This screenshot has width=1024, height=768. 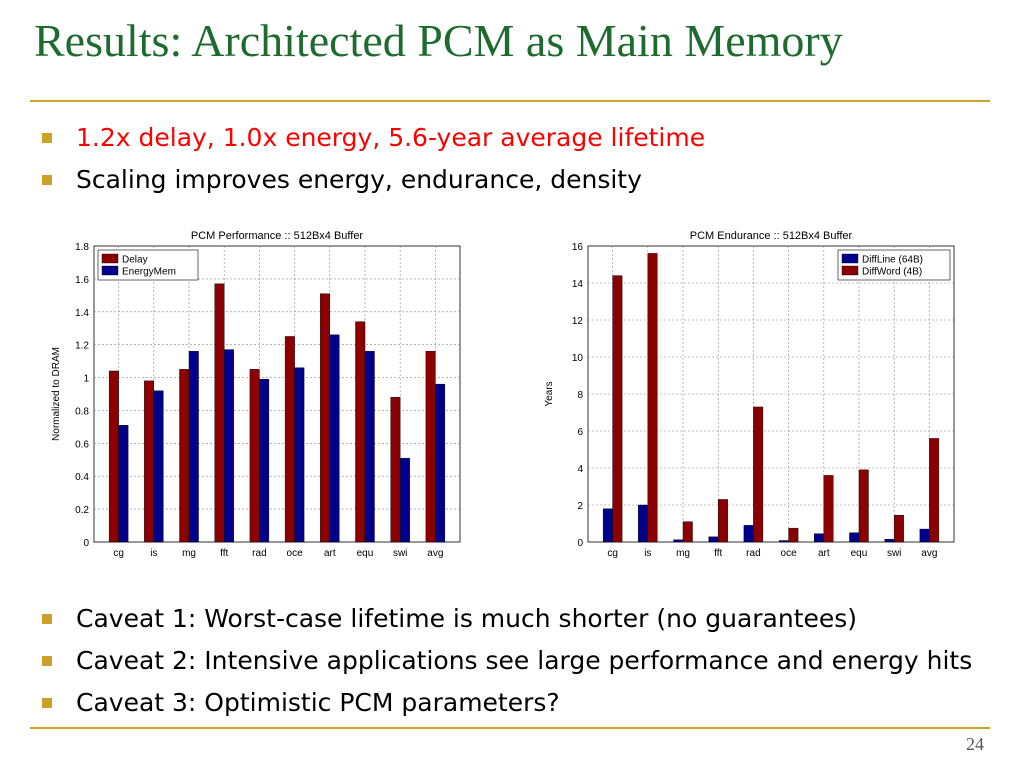 I want to click on y-tick-label: 1.2, so click(x=82, y=346).